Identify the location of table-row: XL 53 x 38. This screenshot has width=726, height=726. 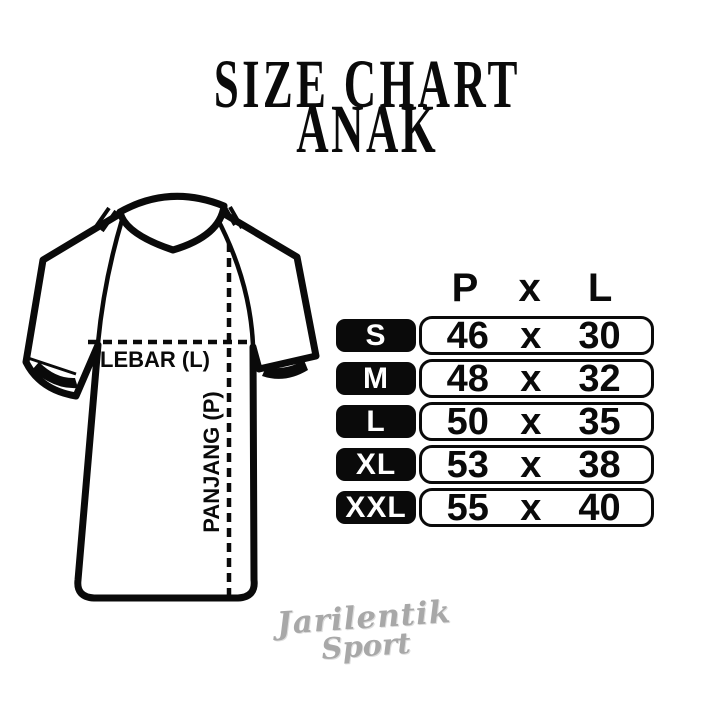
(501, 464).